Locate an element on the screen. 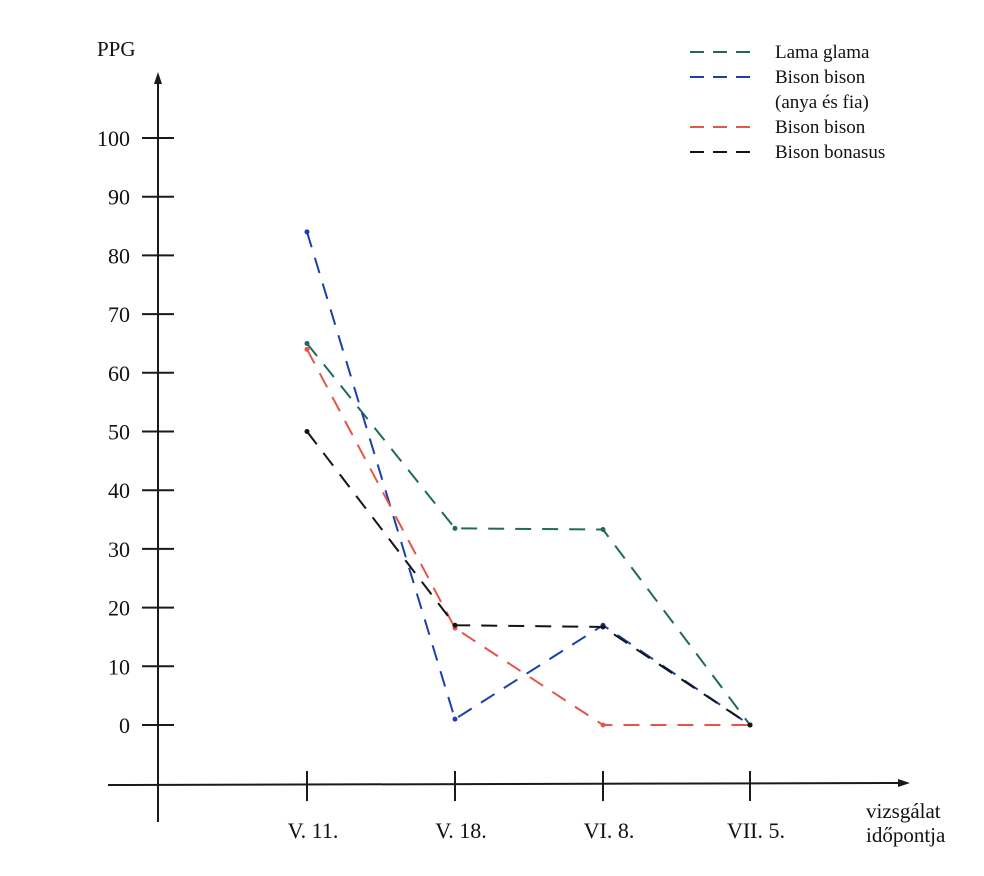 The image size is (984, 876). y-tick-label: 30 is located at coordinates (119, 549).